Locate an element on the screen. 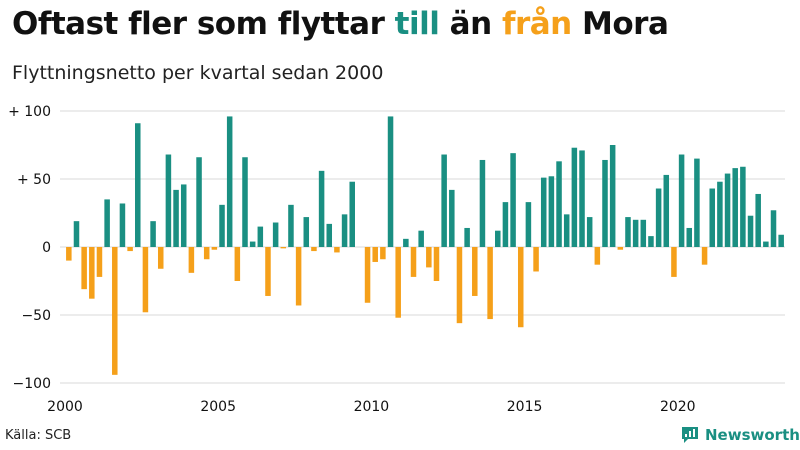  title-fran: från is located at coordinates (536, 24).